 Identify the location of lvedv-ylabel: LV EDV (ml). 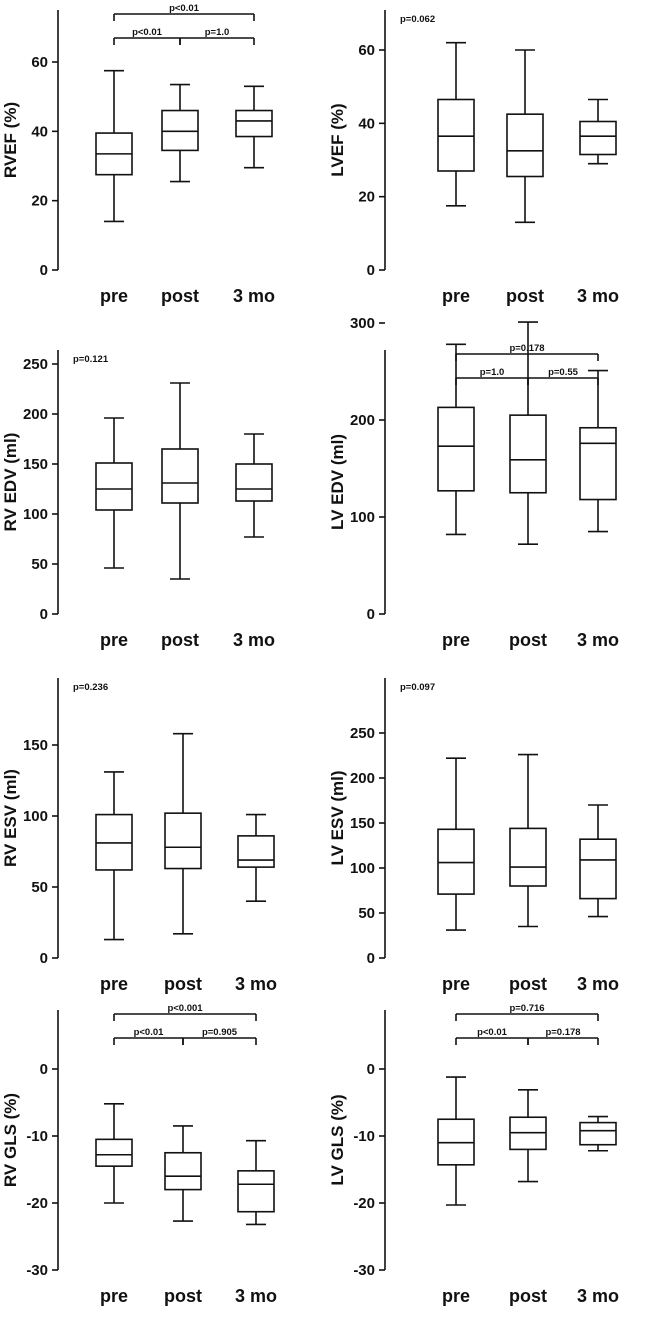
(337, 482).